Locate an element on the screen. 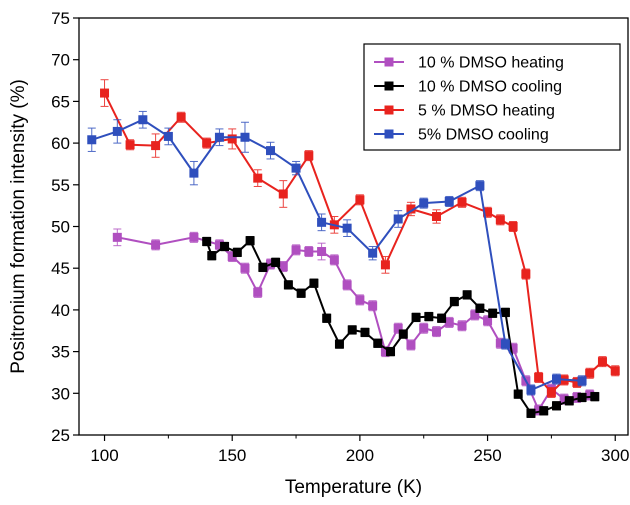  y-axis: 25 30 35 40 45 50 55 60 65 70 75 is located at coordinates (65, 227).